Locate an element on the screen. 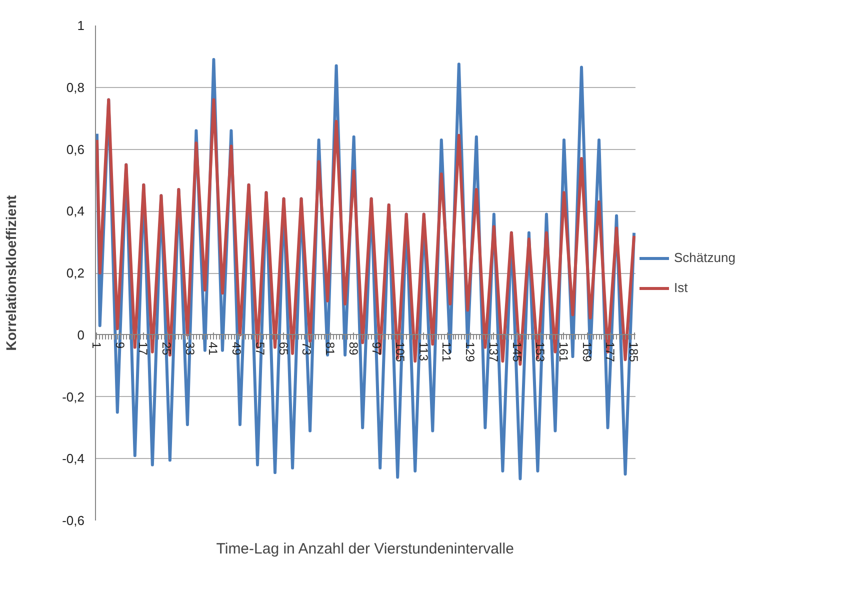 Image resolution: width=851 pixels, height=589 pixels. x-tick-label: 33 is located at coordinates (189, 349).